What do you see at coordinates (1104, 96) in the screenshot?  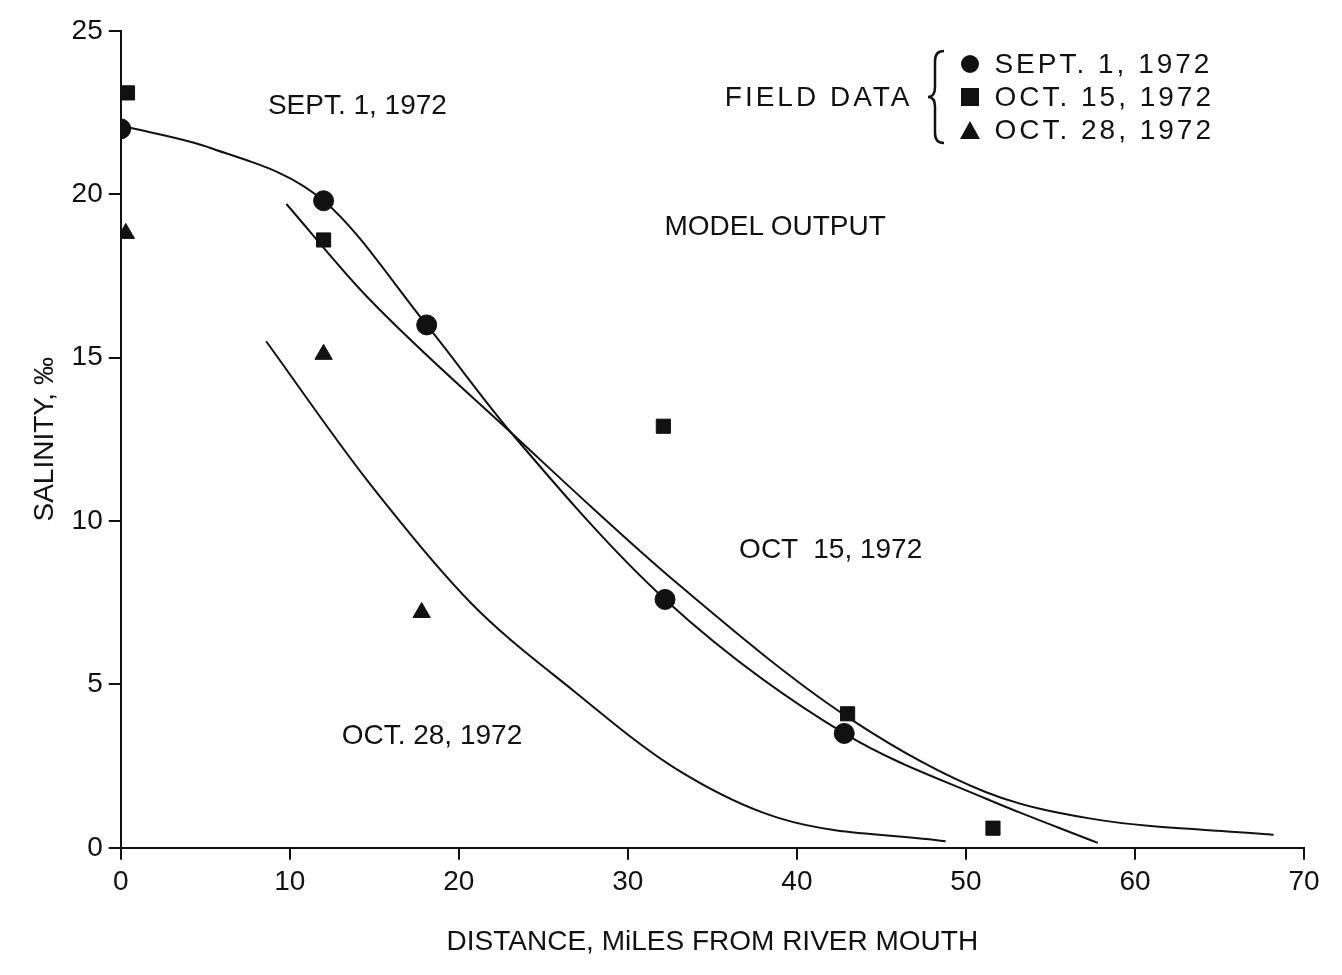 I see `legend-label: OCT. 15, 1972` at bounding box center [1104, 96].